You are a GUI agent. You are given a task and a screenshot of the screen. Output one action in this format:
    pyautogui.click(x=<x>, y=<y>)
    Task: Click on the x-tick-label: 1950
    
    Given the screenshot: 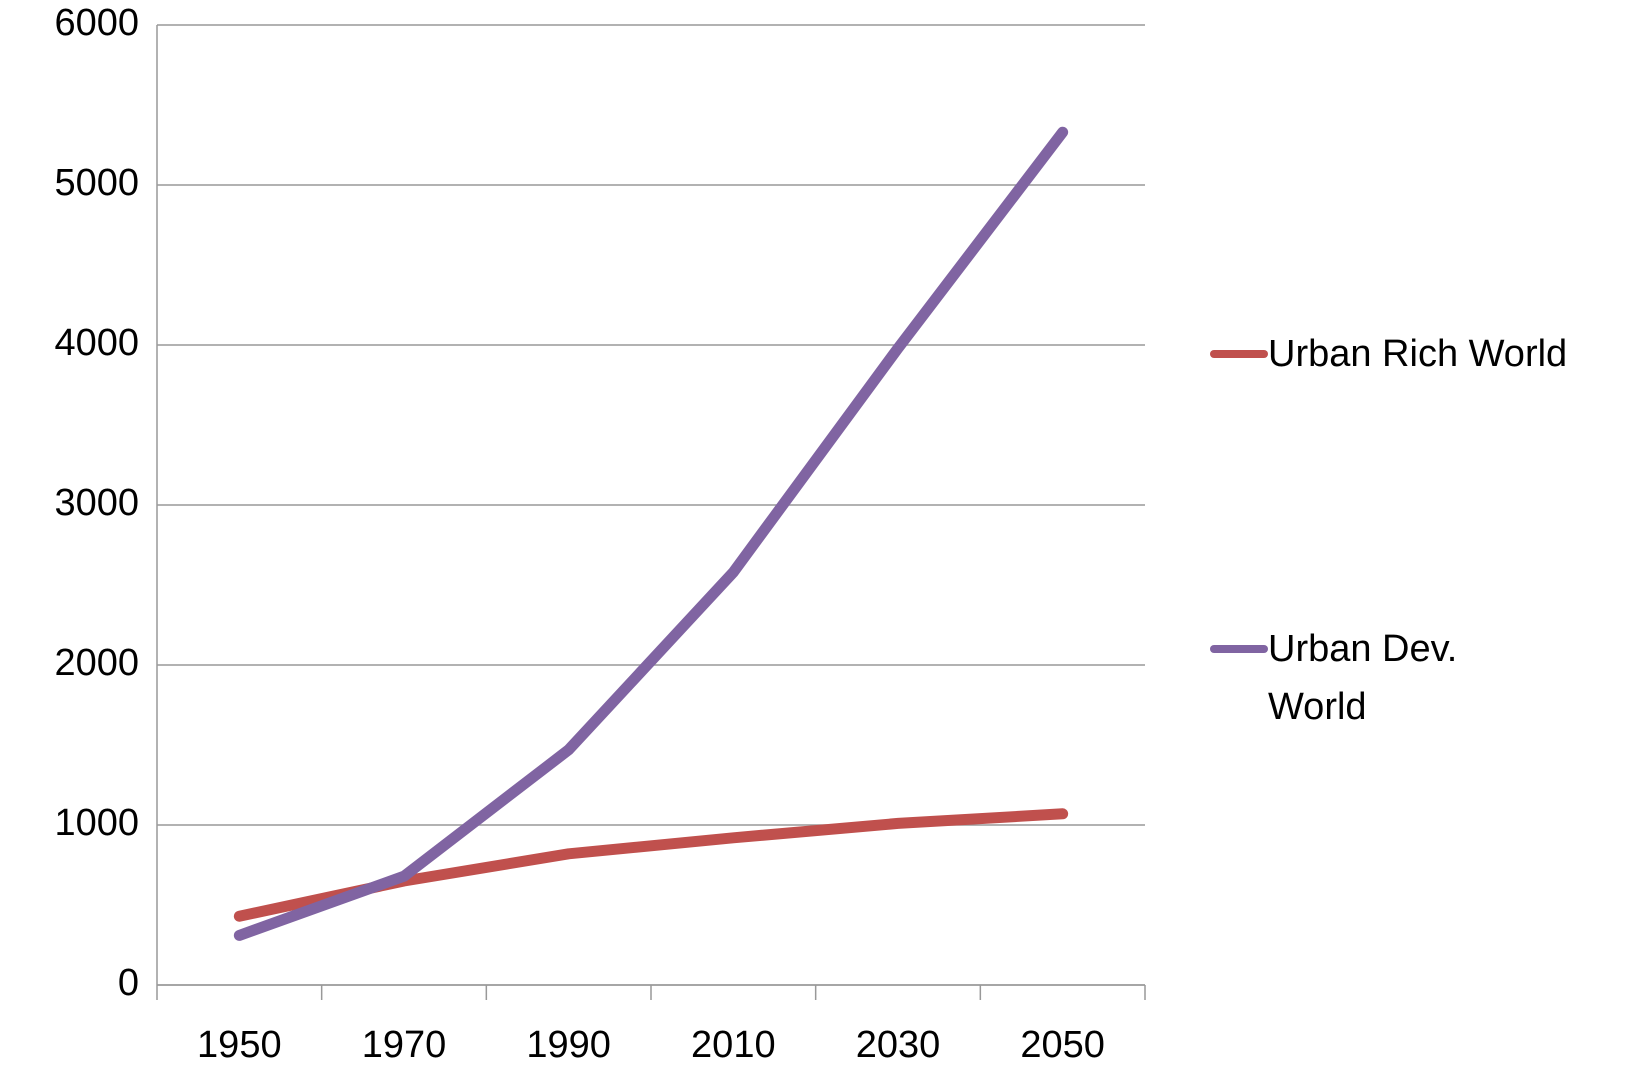 What is the action you would take?
    pyautogui.click(x=239, y=1045)
    